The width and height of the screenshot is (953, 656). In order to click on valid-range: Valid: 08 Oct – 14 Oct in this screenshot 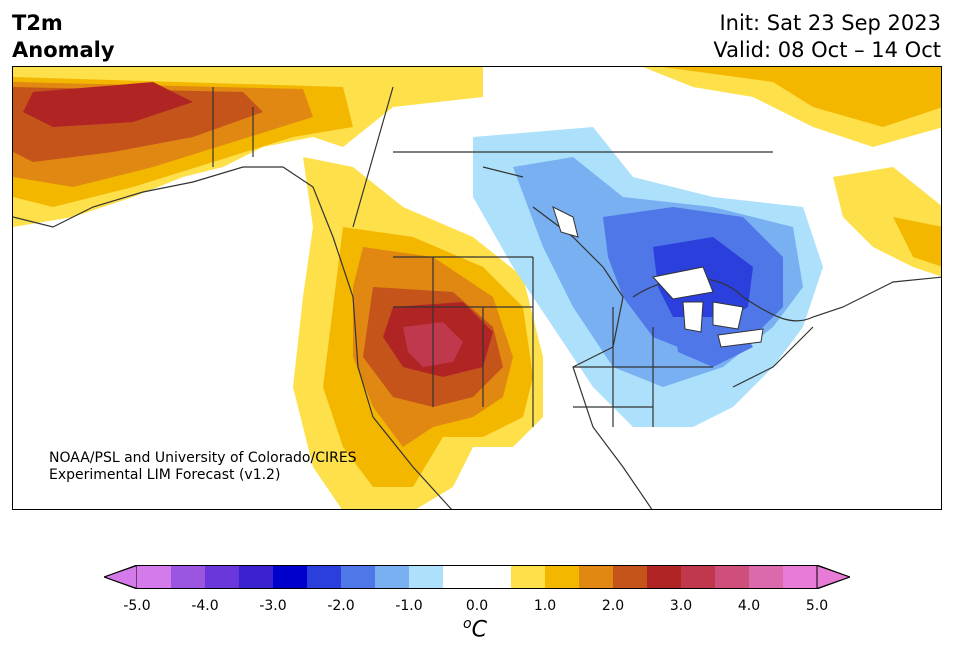, I will do `click(827, 50)`.